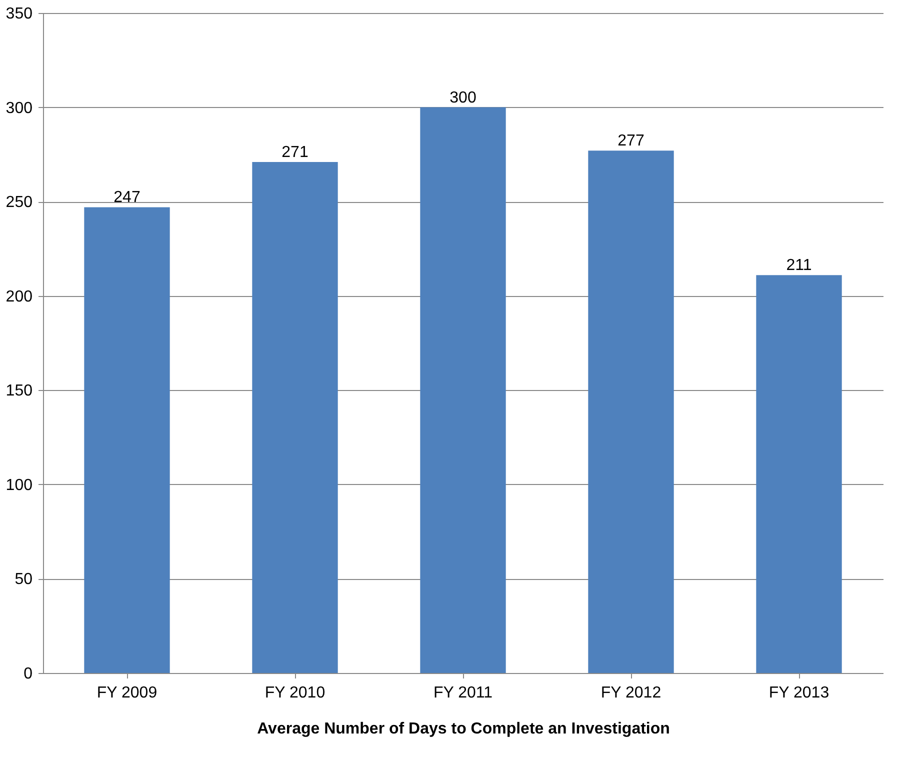  What do you see at coordinates (19, 108) in the screenshot?
I see `y-tick-label: 300` at bounding box center [19, 108].